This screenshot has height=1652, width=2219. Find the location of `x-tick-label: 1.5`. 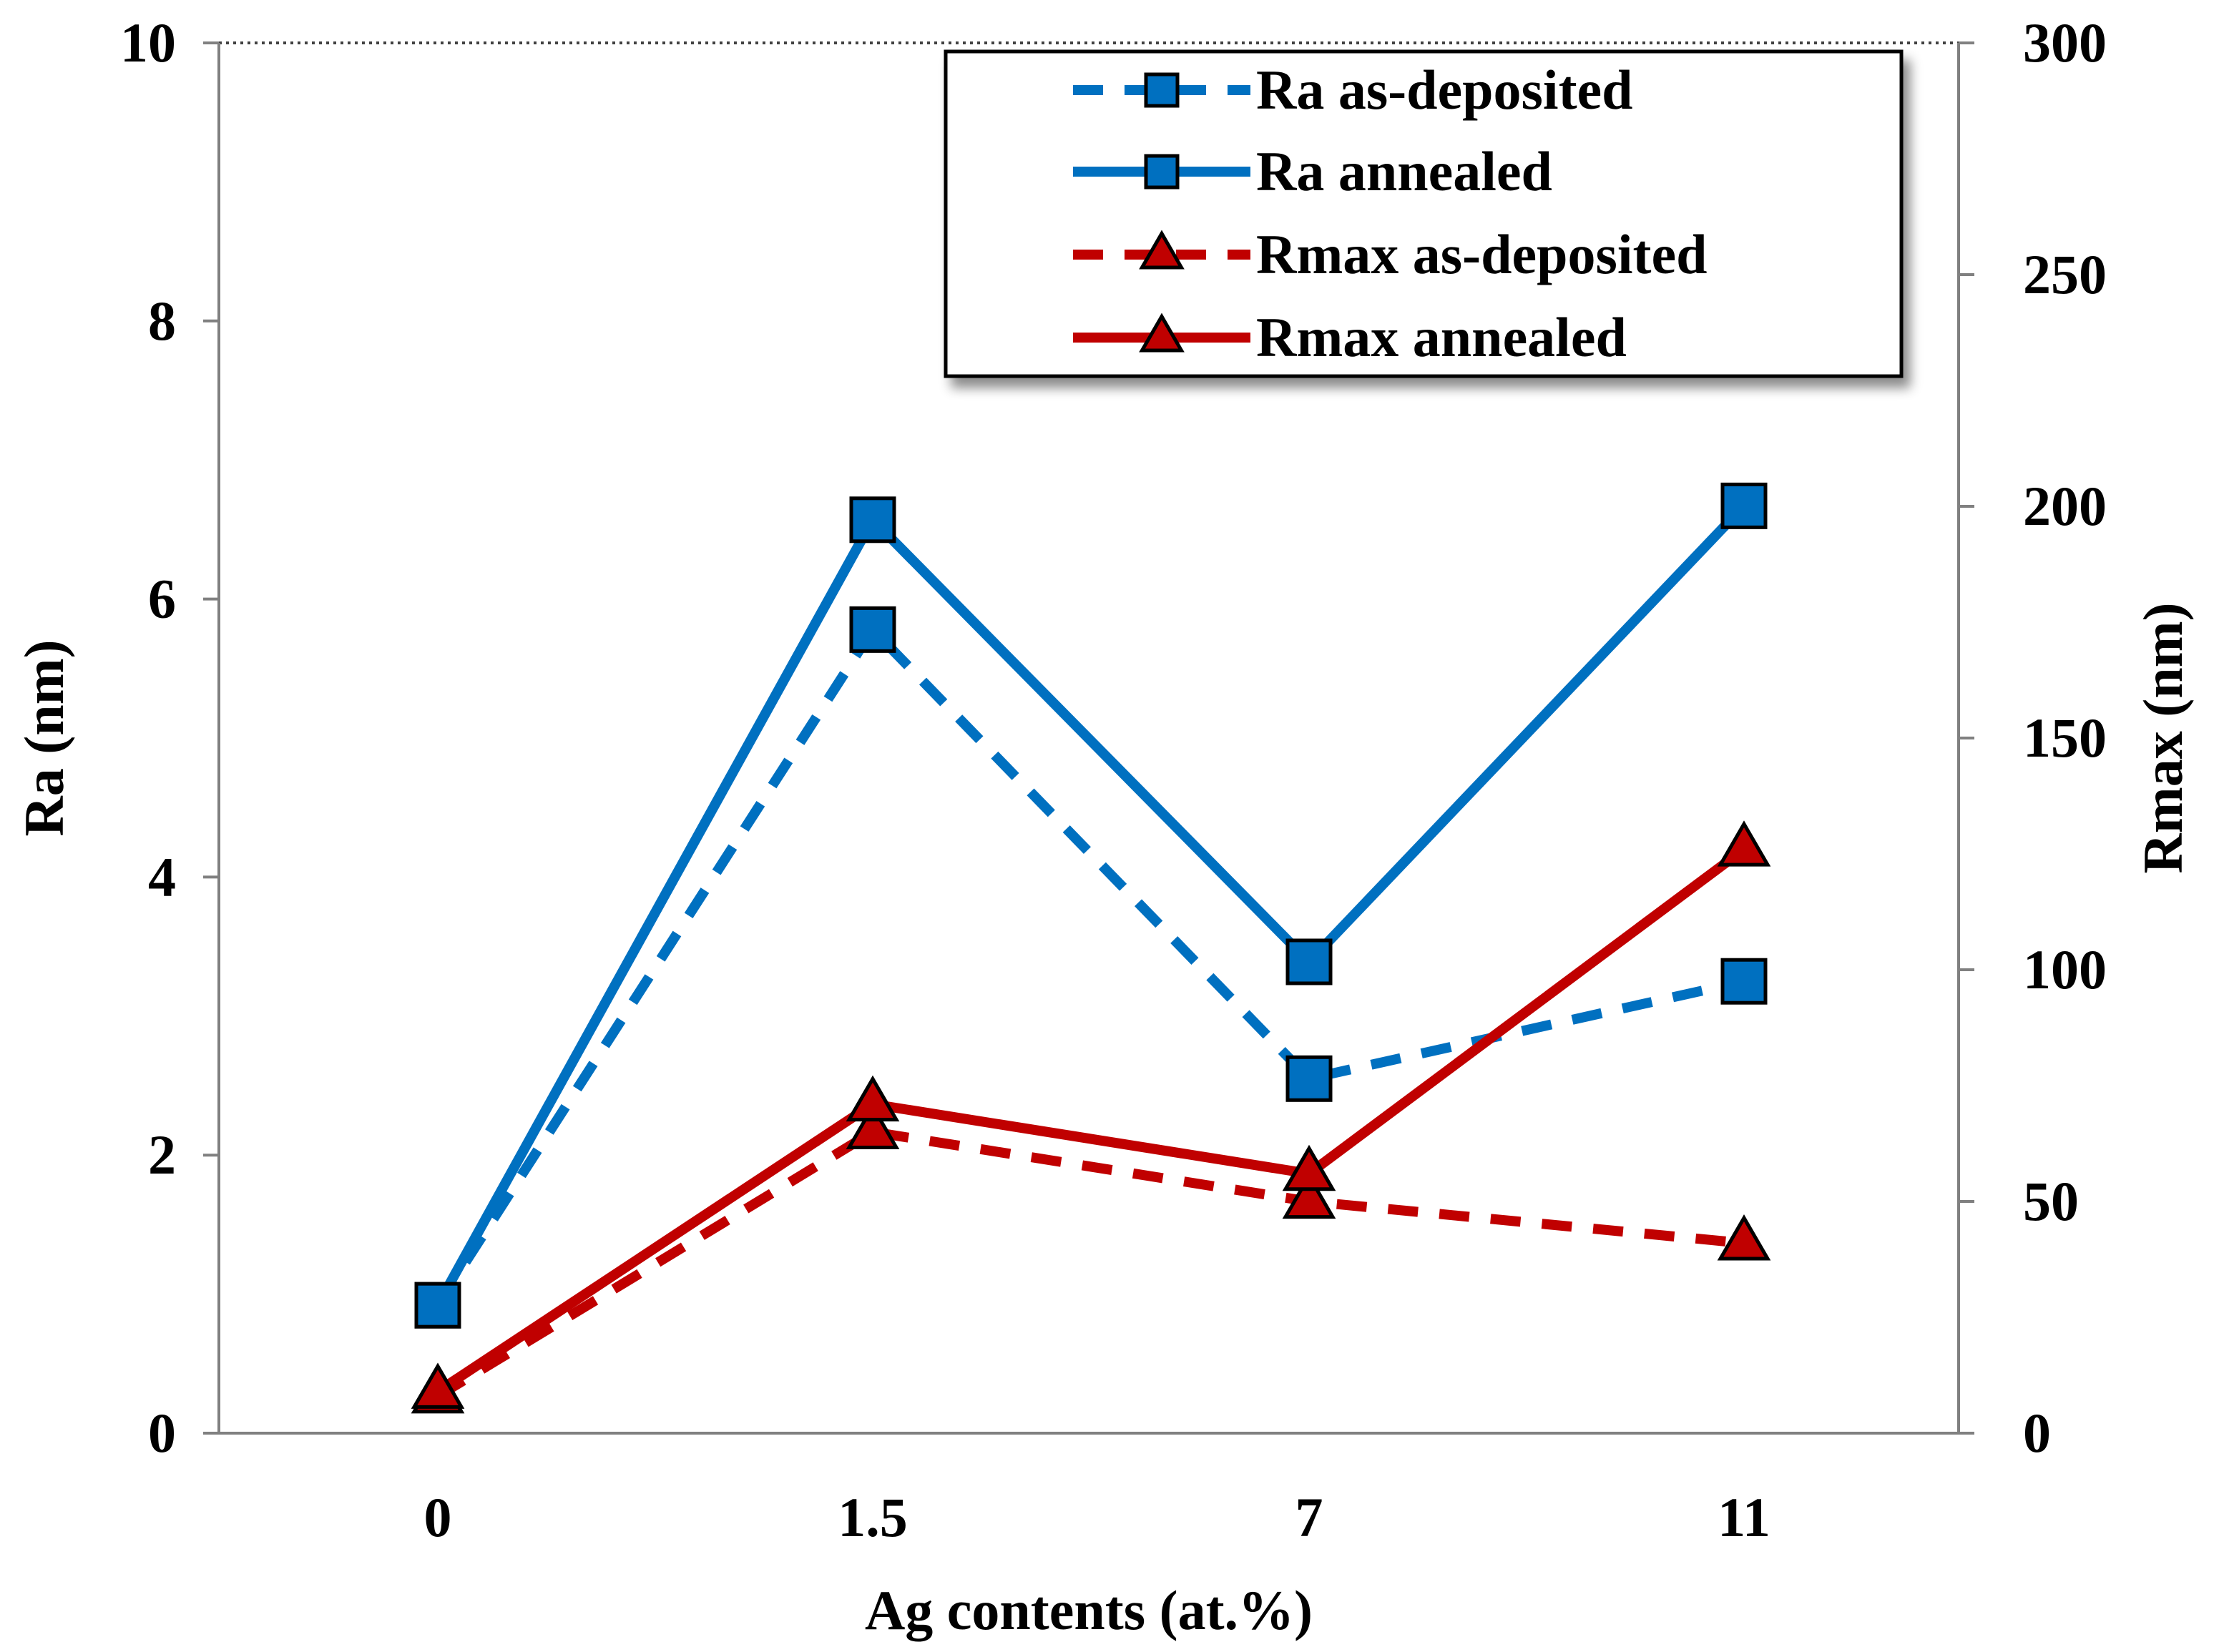

x-tick-label: 1.5 is located at coordinates (873, 1517).